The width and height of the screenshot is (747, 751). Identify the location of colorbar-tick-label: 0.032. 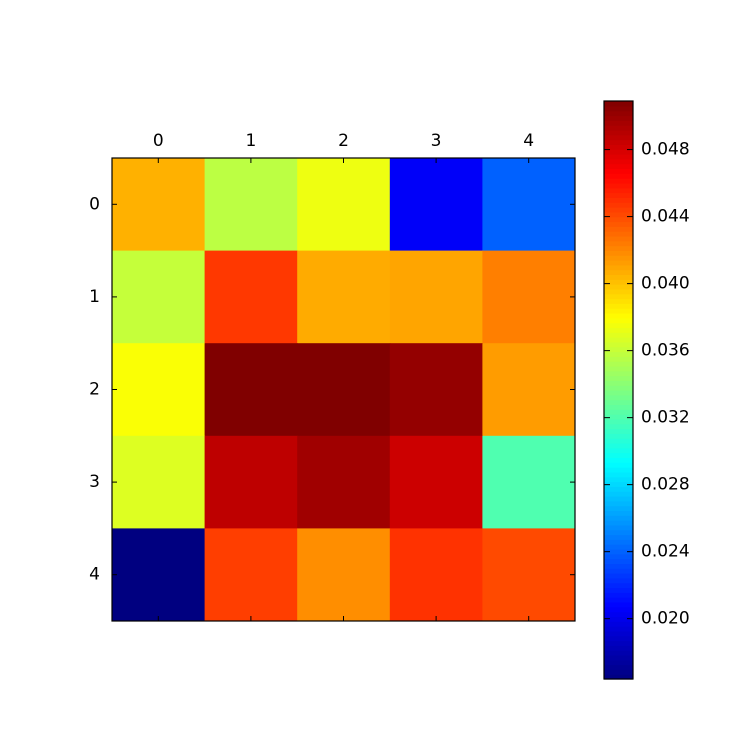
(665, 418).